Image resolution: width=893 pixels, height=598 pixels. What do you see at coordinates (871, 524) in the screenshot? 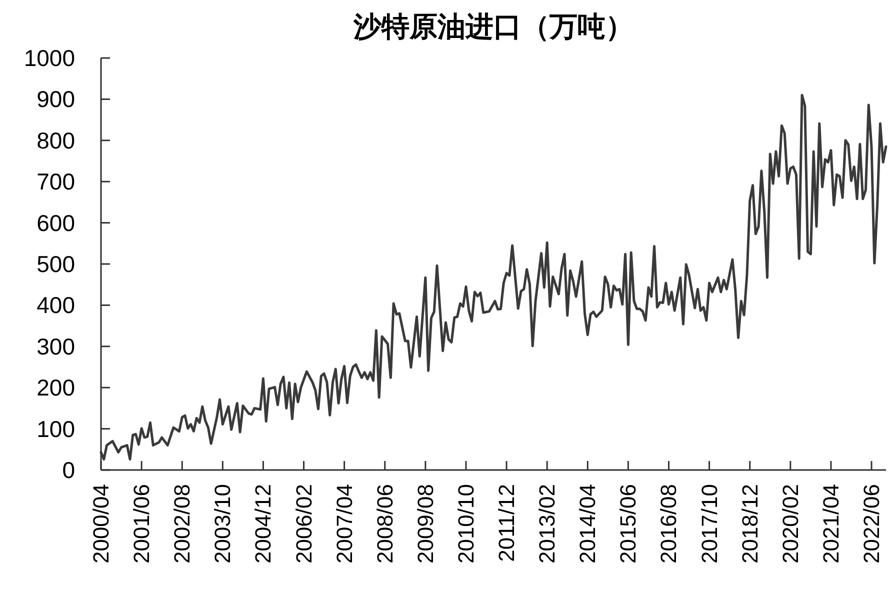
I see `x-tick-label: 2022/06` at bounding box center [871, 524].